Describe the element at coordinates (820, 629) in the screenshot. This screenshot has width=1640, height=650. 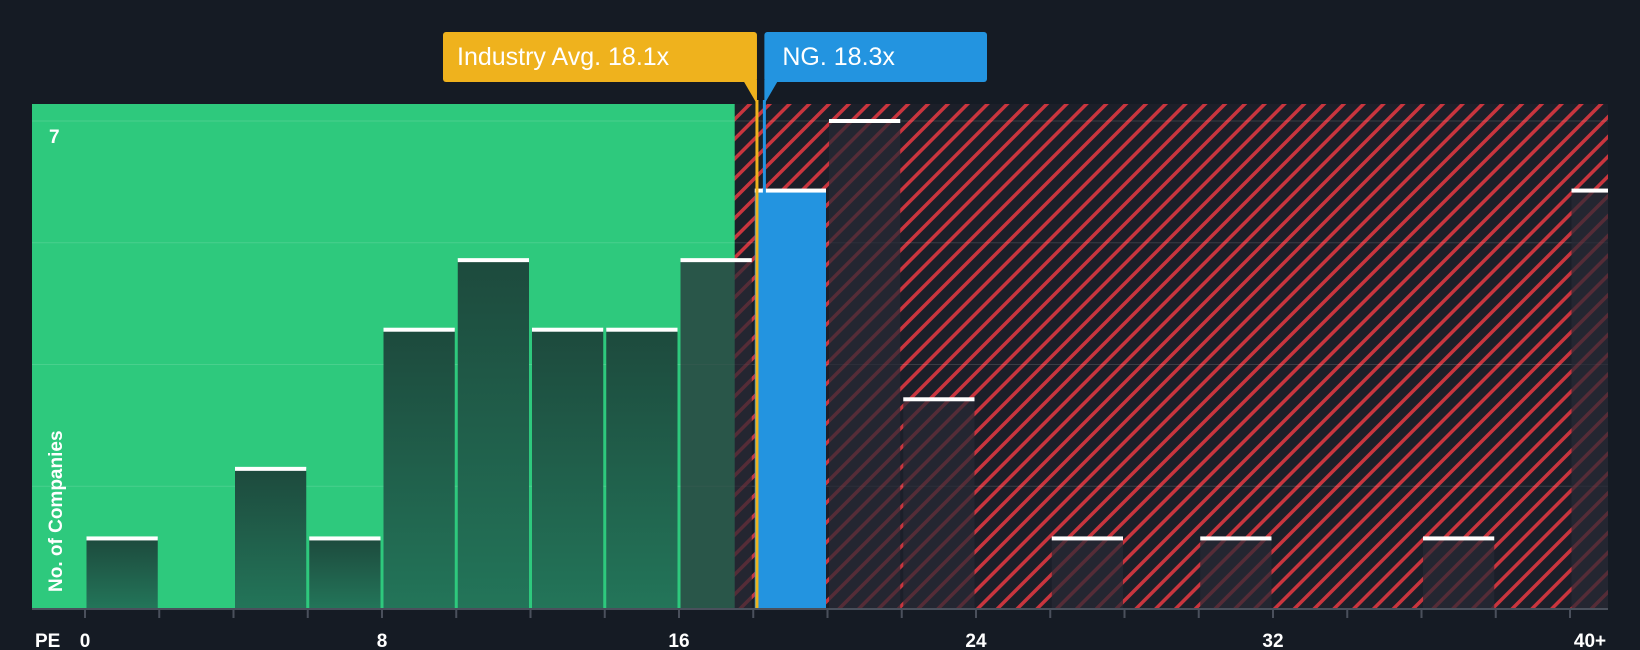
I see `x-axis: 0 8 16 24 32 40+` at that location.